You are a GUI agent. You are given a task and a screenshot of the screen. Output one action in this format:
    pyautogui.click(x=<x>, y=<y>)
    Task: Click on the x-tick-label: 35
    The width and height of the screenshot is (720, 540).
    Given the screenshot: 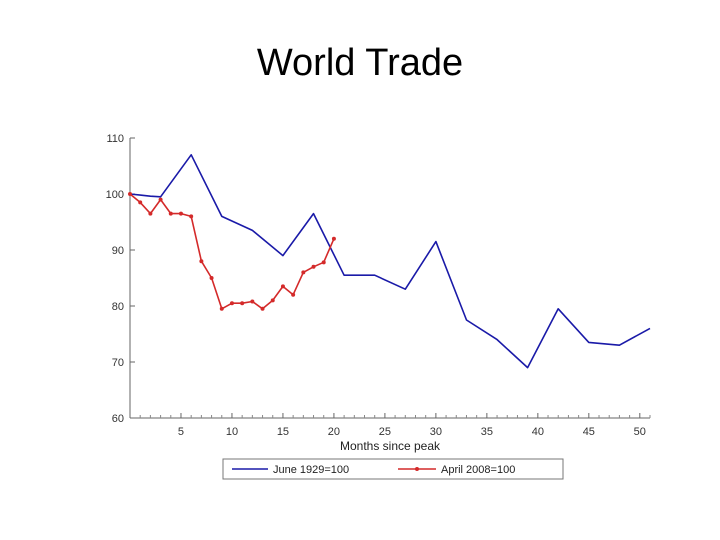 What is the action you would take?
    pyautogui.click(x=487, y=432)
    